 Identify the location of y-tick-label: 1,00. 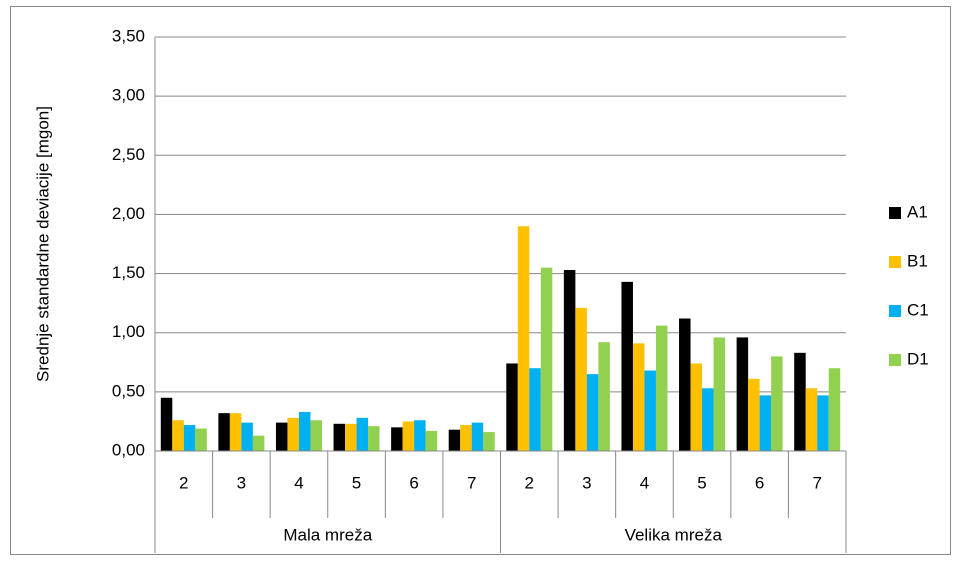
(128, 331).